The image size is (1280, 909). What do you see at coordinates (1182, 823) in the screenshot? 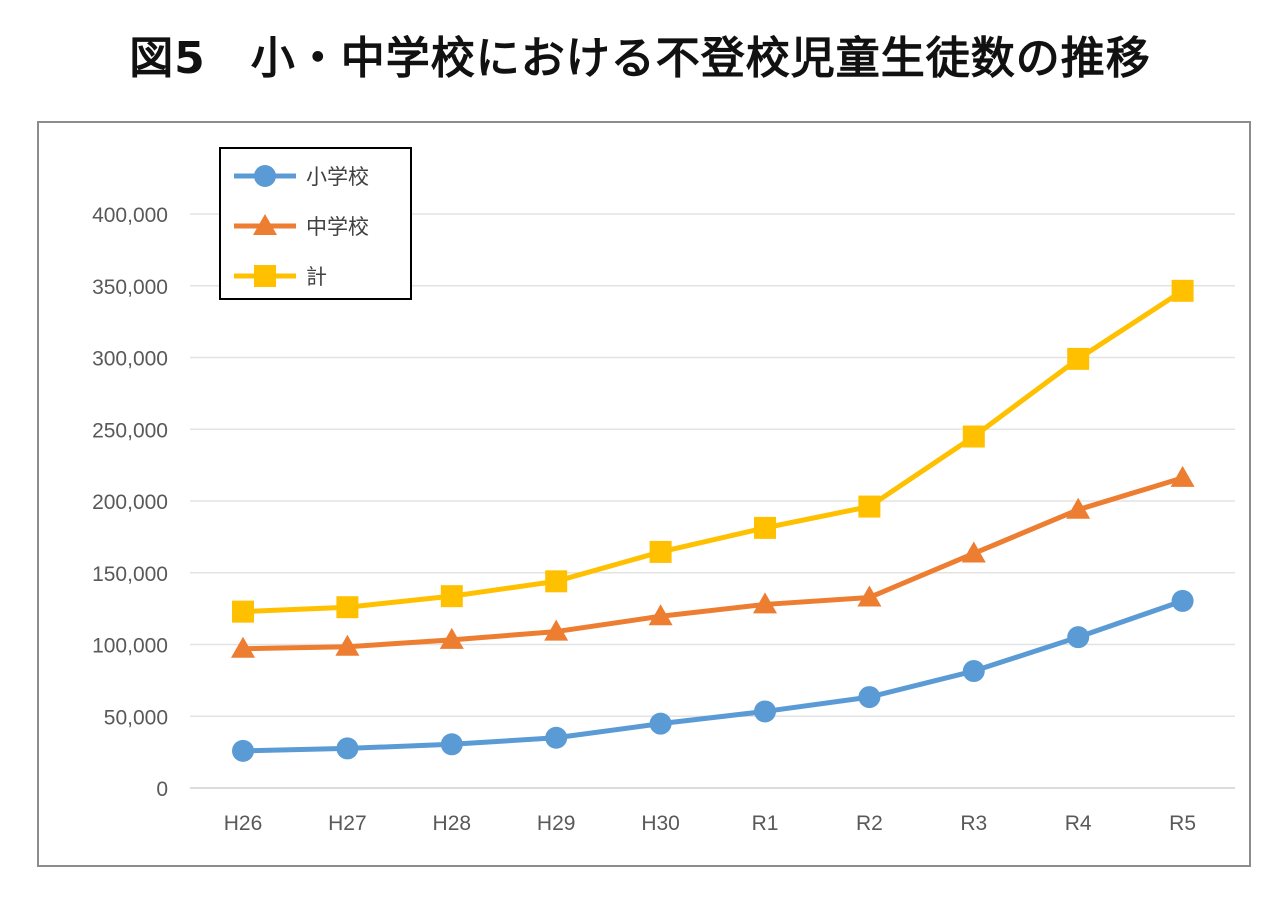
I see `x-tick-label: R5` at bounding box center [1182, 823].